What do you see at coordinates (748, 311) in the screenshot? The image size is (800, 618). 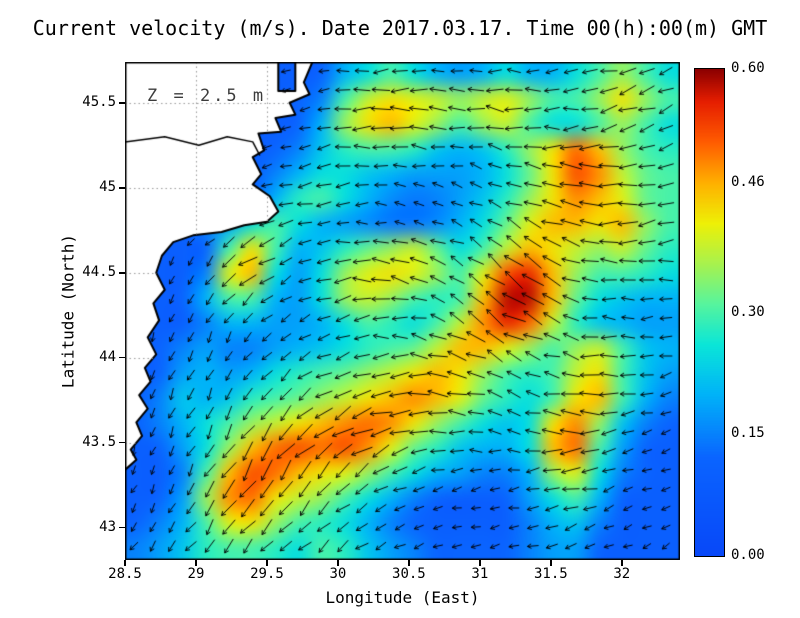 I see `colorbar-tick-label: 0.30` at bounding box center [748, 311].